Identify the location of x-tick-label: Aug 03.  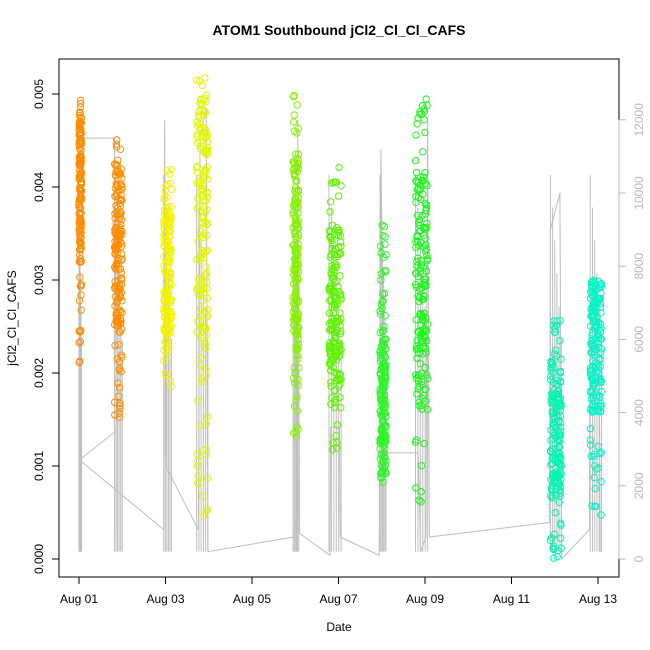
(165, 599).